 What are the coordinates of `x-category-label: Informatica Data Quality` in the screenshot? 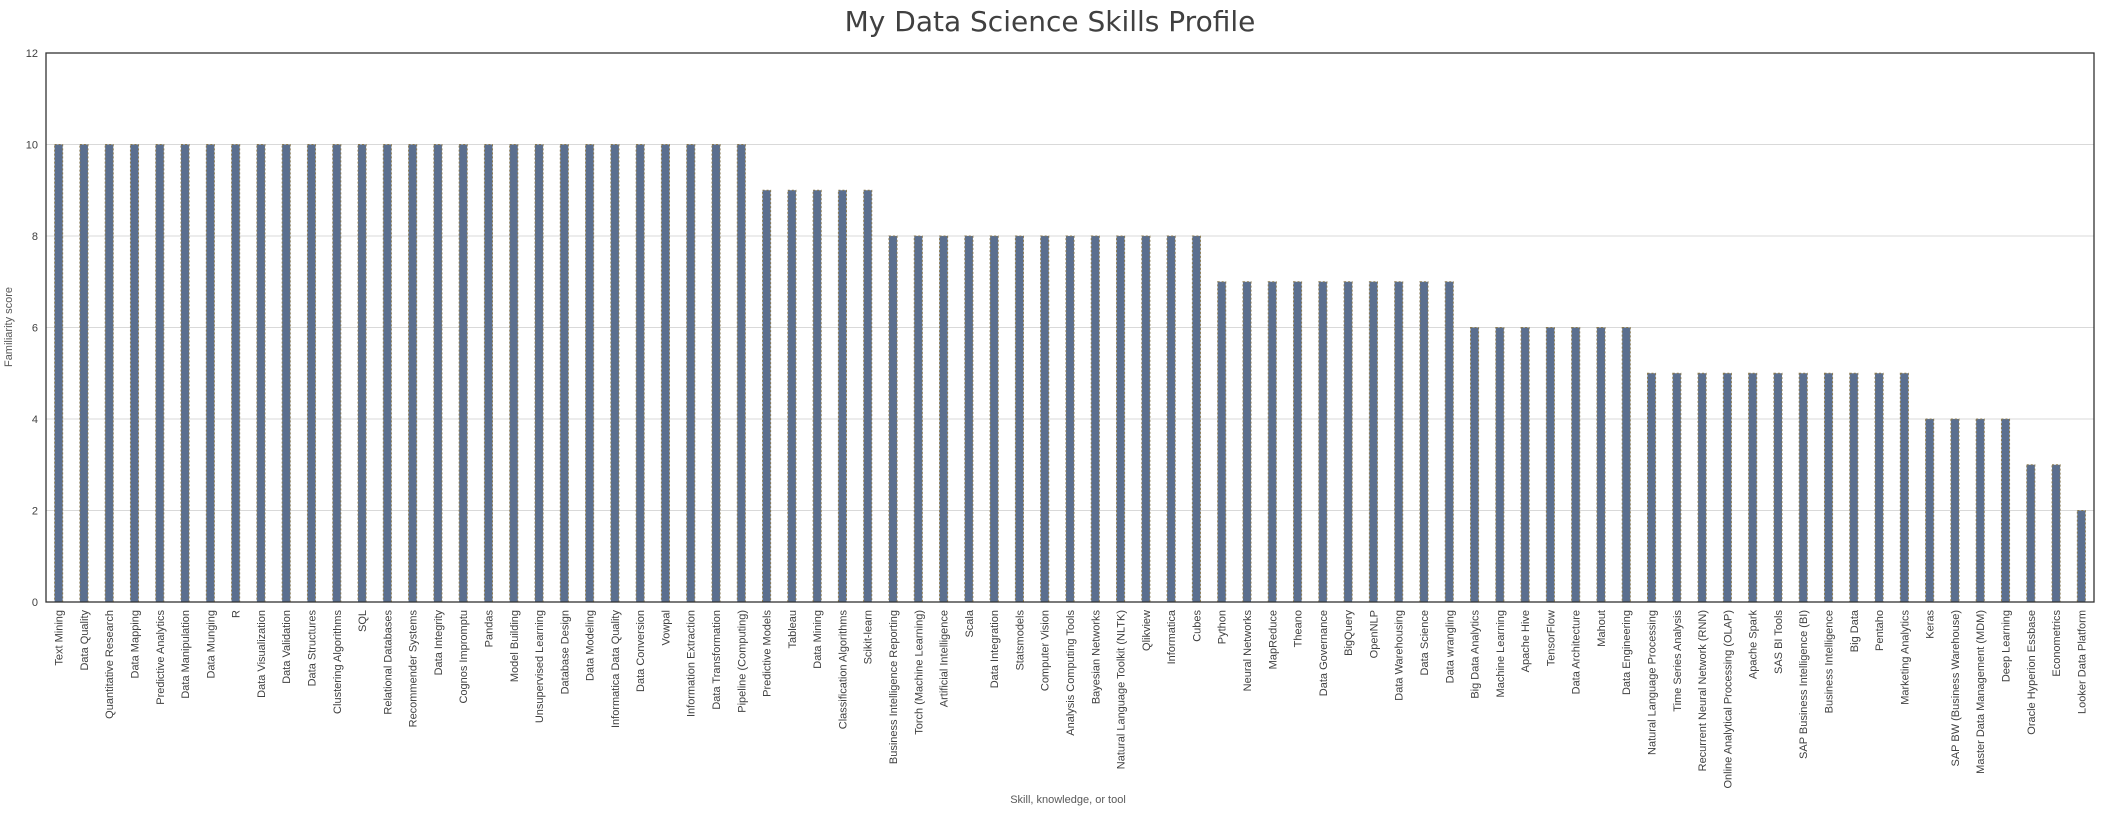 It's located at (616, 669).